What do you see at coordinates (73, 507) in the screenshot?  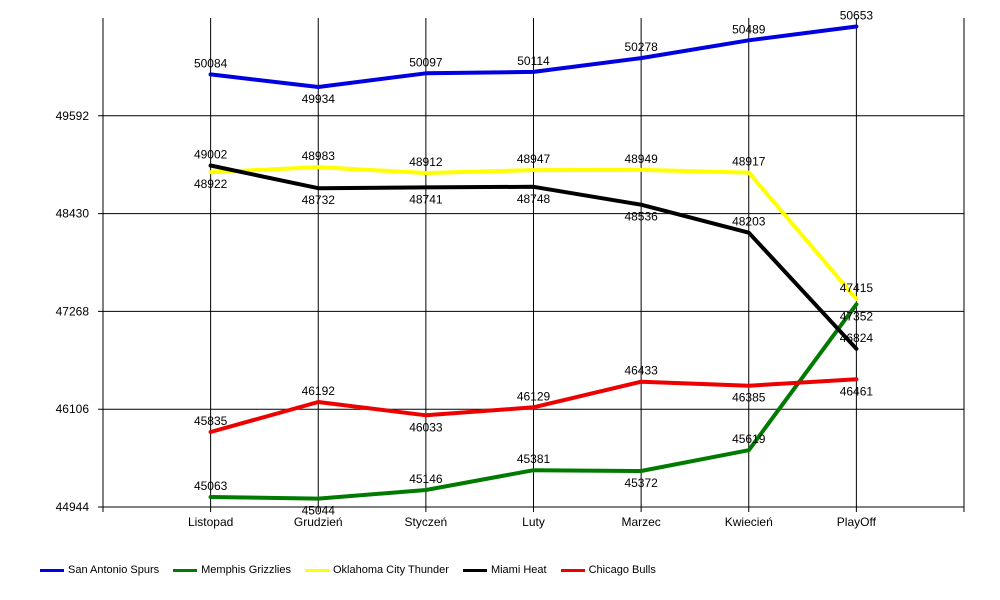 I see `y-tick-label: 44944` at bounding box center [73, 507].